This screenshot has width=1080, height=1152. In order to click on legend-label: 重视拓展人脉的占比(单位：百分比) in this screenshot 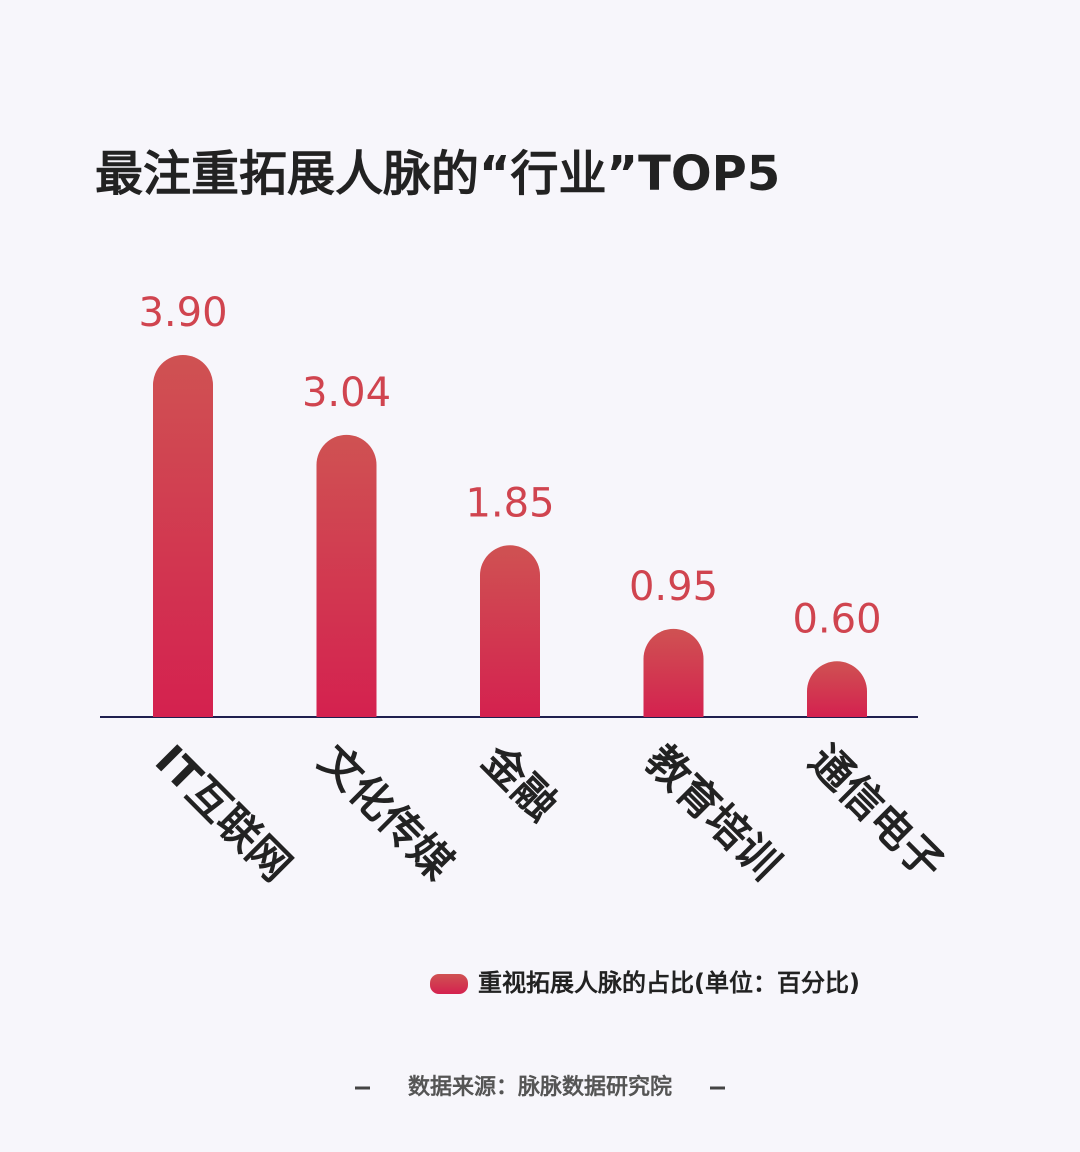, I will do `click(669, 983)`.